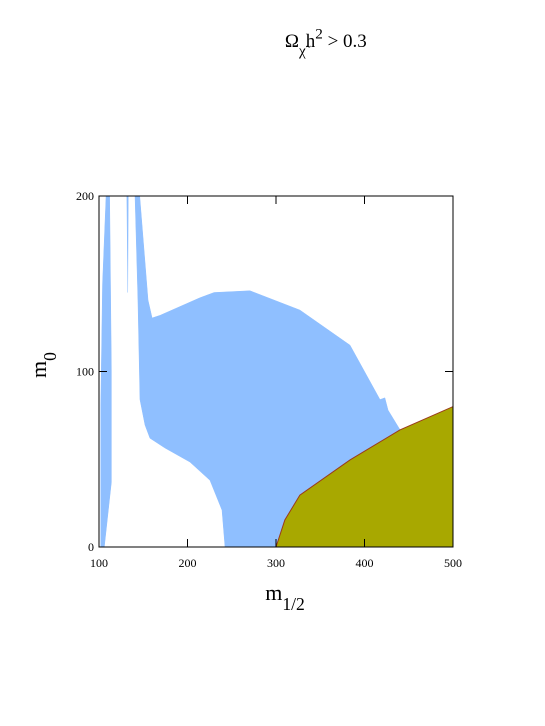 The width and height of the screenshot is (545, 726). Describe the element at coordinates (188, 563) in the screenshot. I see `x-tick-label: 200` at that location.